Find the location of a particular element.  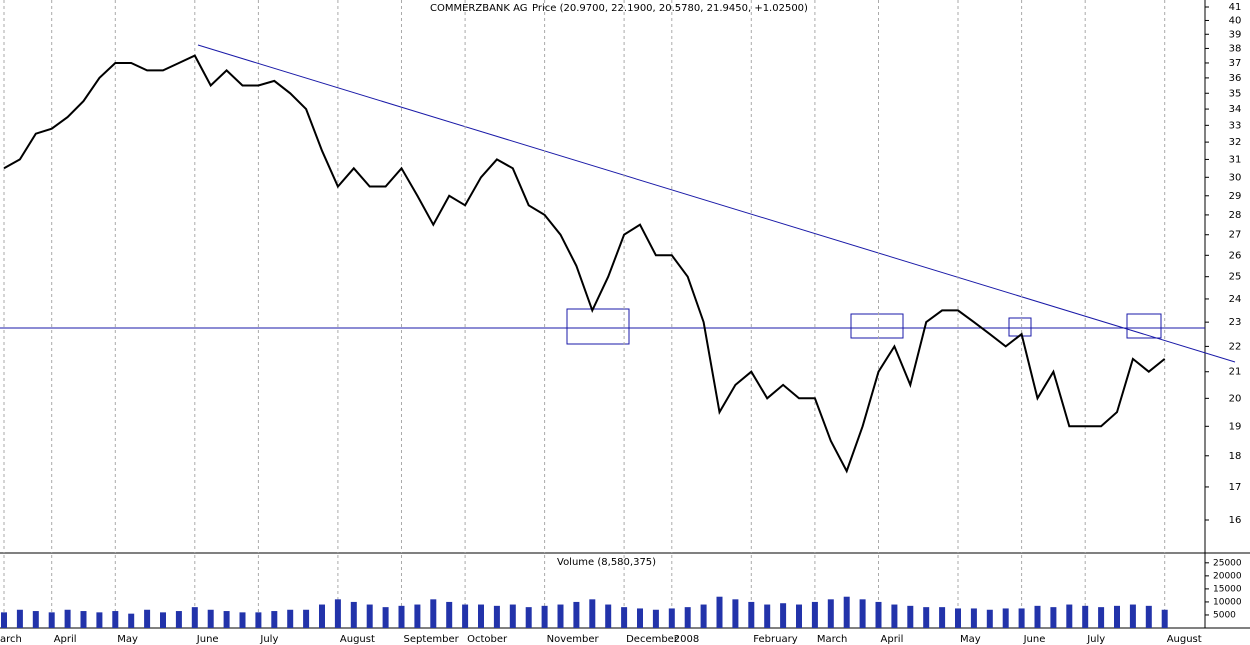

y-tick-label: 36 is located at coordinates (1235, 78).